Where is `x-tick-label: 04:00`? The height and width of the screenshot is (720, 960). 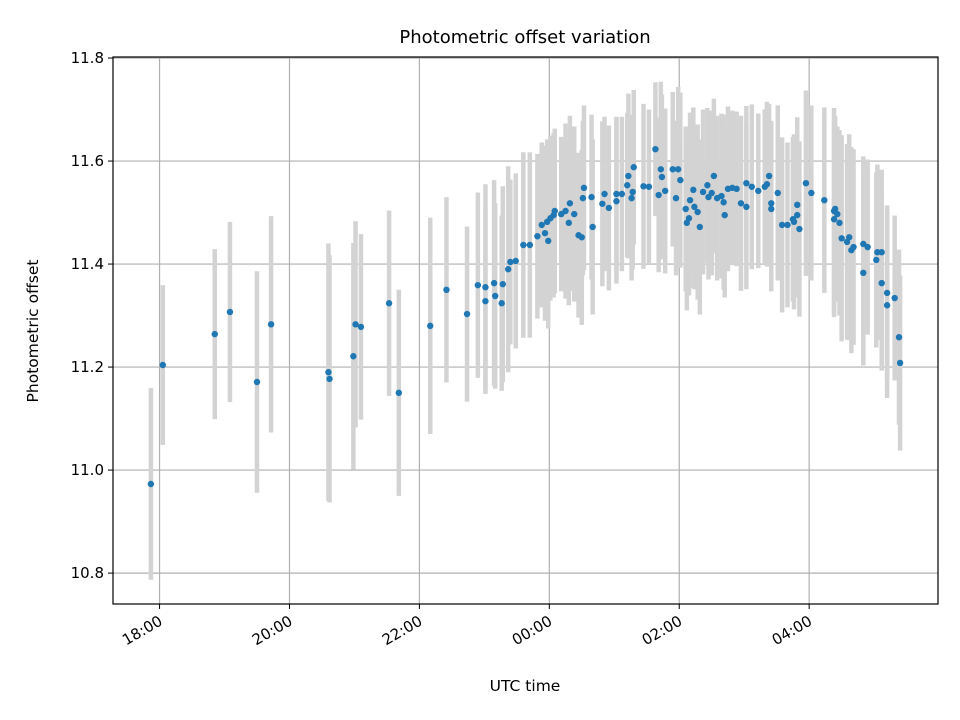
x-tick-label: 04:00 is located at coordinates (792, 630).